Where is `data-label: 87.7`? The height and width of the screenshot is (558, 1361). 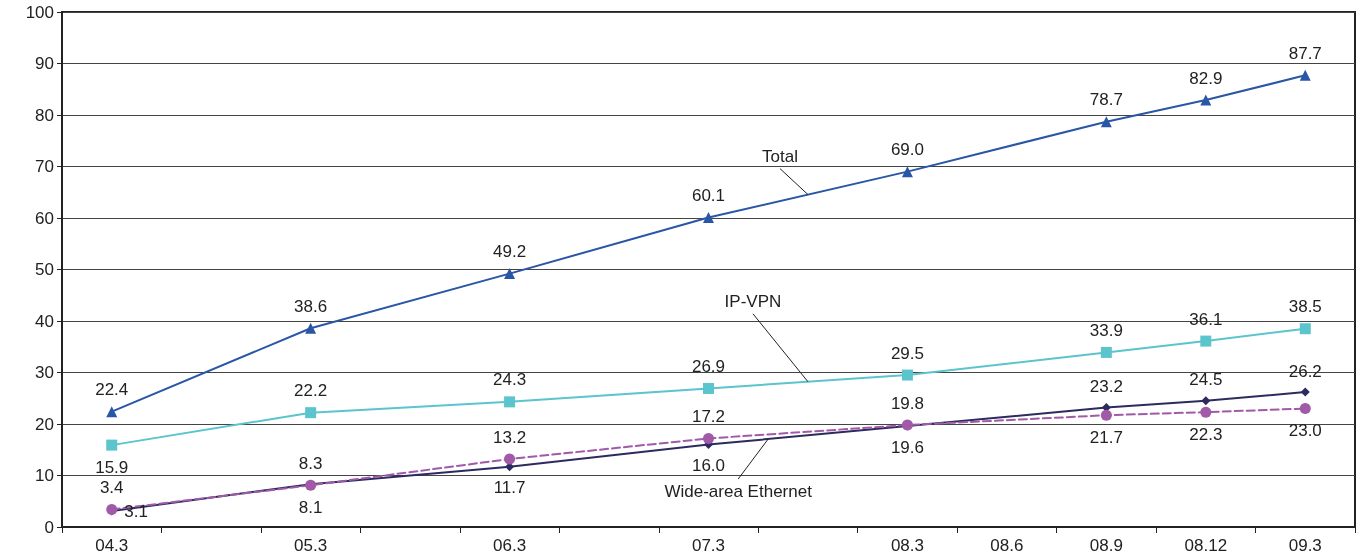
data-label: 87.7 is located at coordinates (1305, 53).